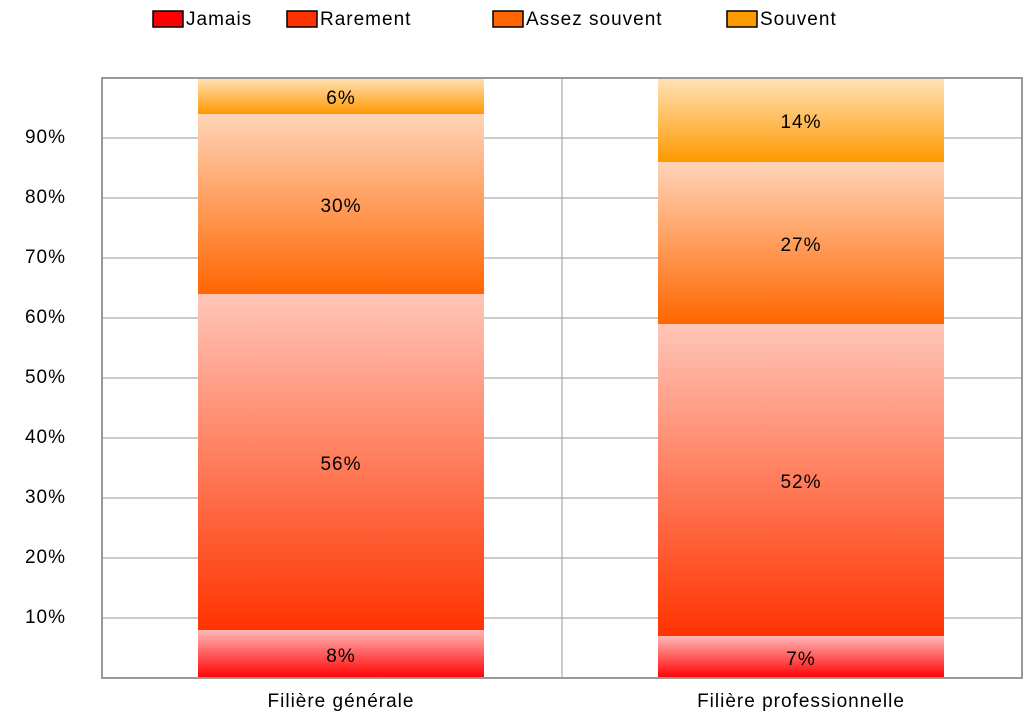 The width and height of the screenshot is (1034, 721). What do you see at coordinates (45, 617) in the screenshot?
I see `y-tick-label: 10%` at bounding box center [45, 617].